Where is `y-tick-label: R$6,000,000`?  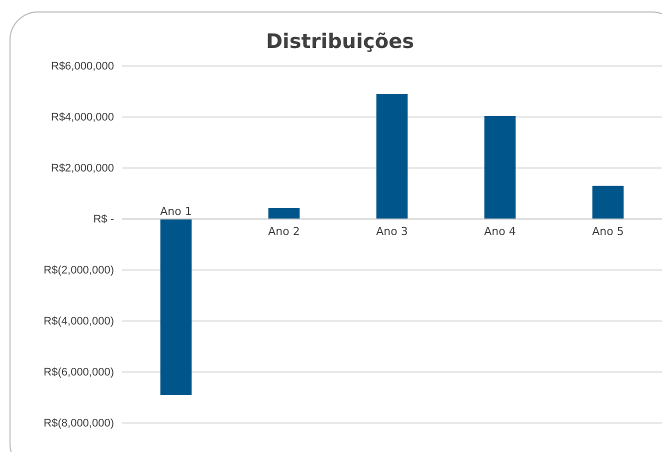
y-tick-label: R$6,000,000 is located at coordinates (82, 66).